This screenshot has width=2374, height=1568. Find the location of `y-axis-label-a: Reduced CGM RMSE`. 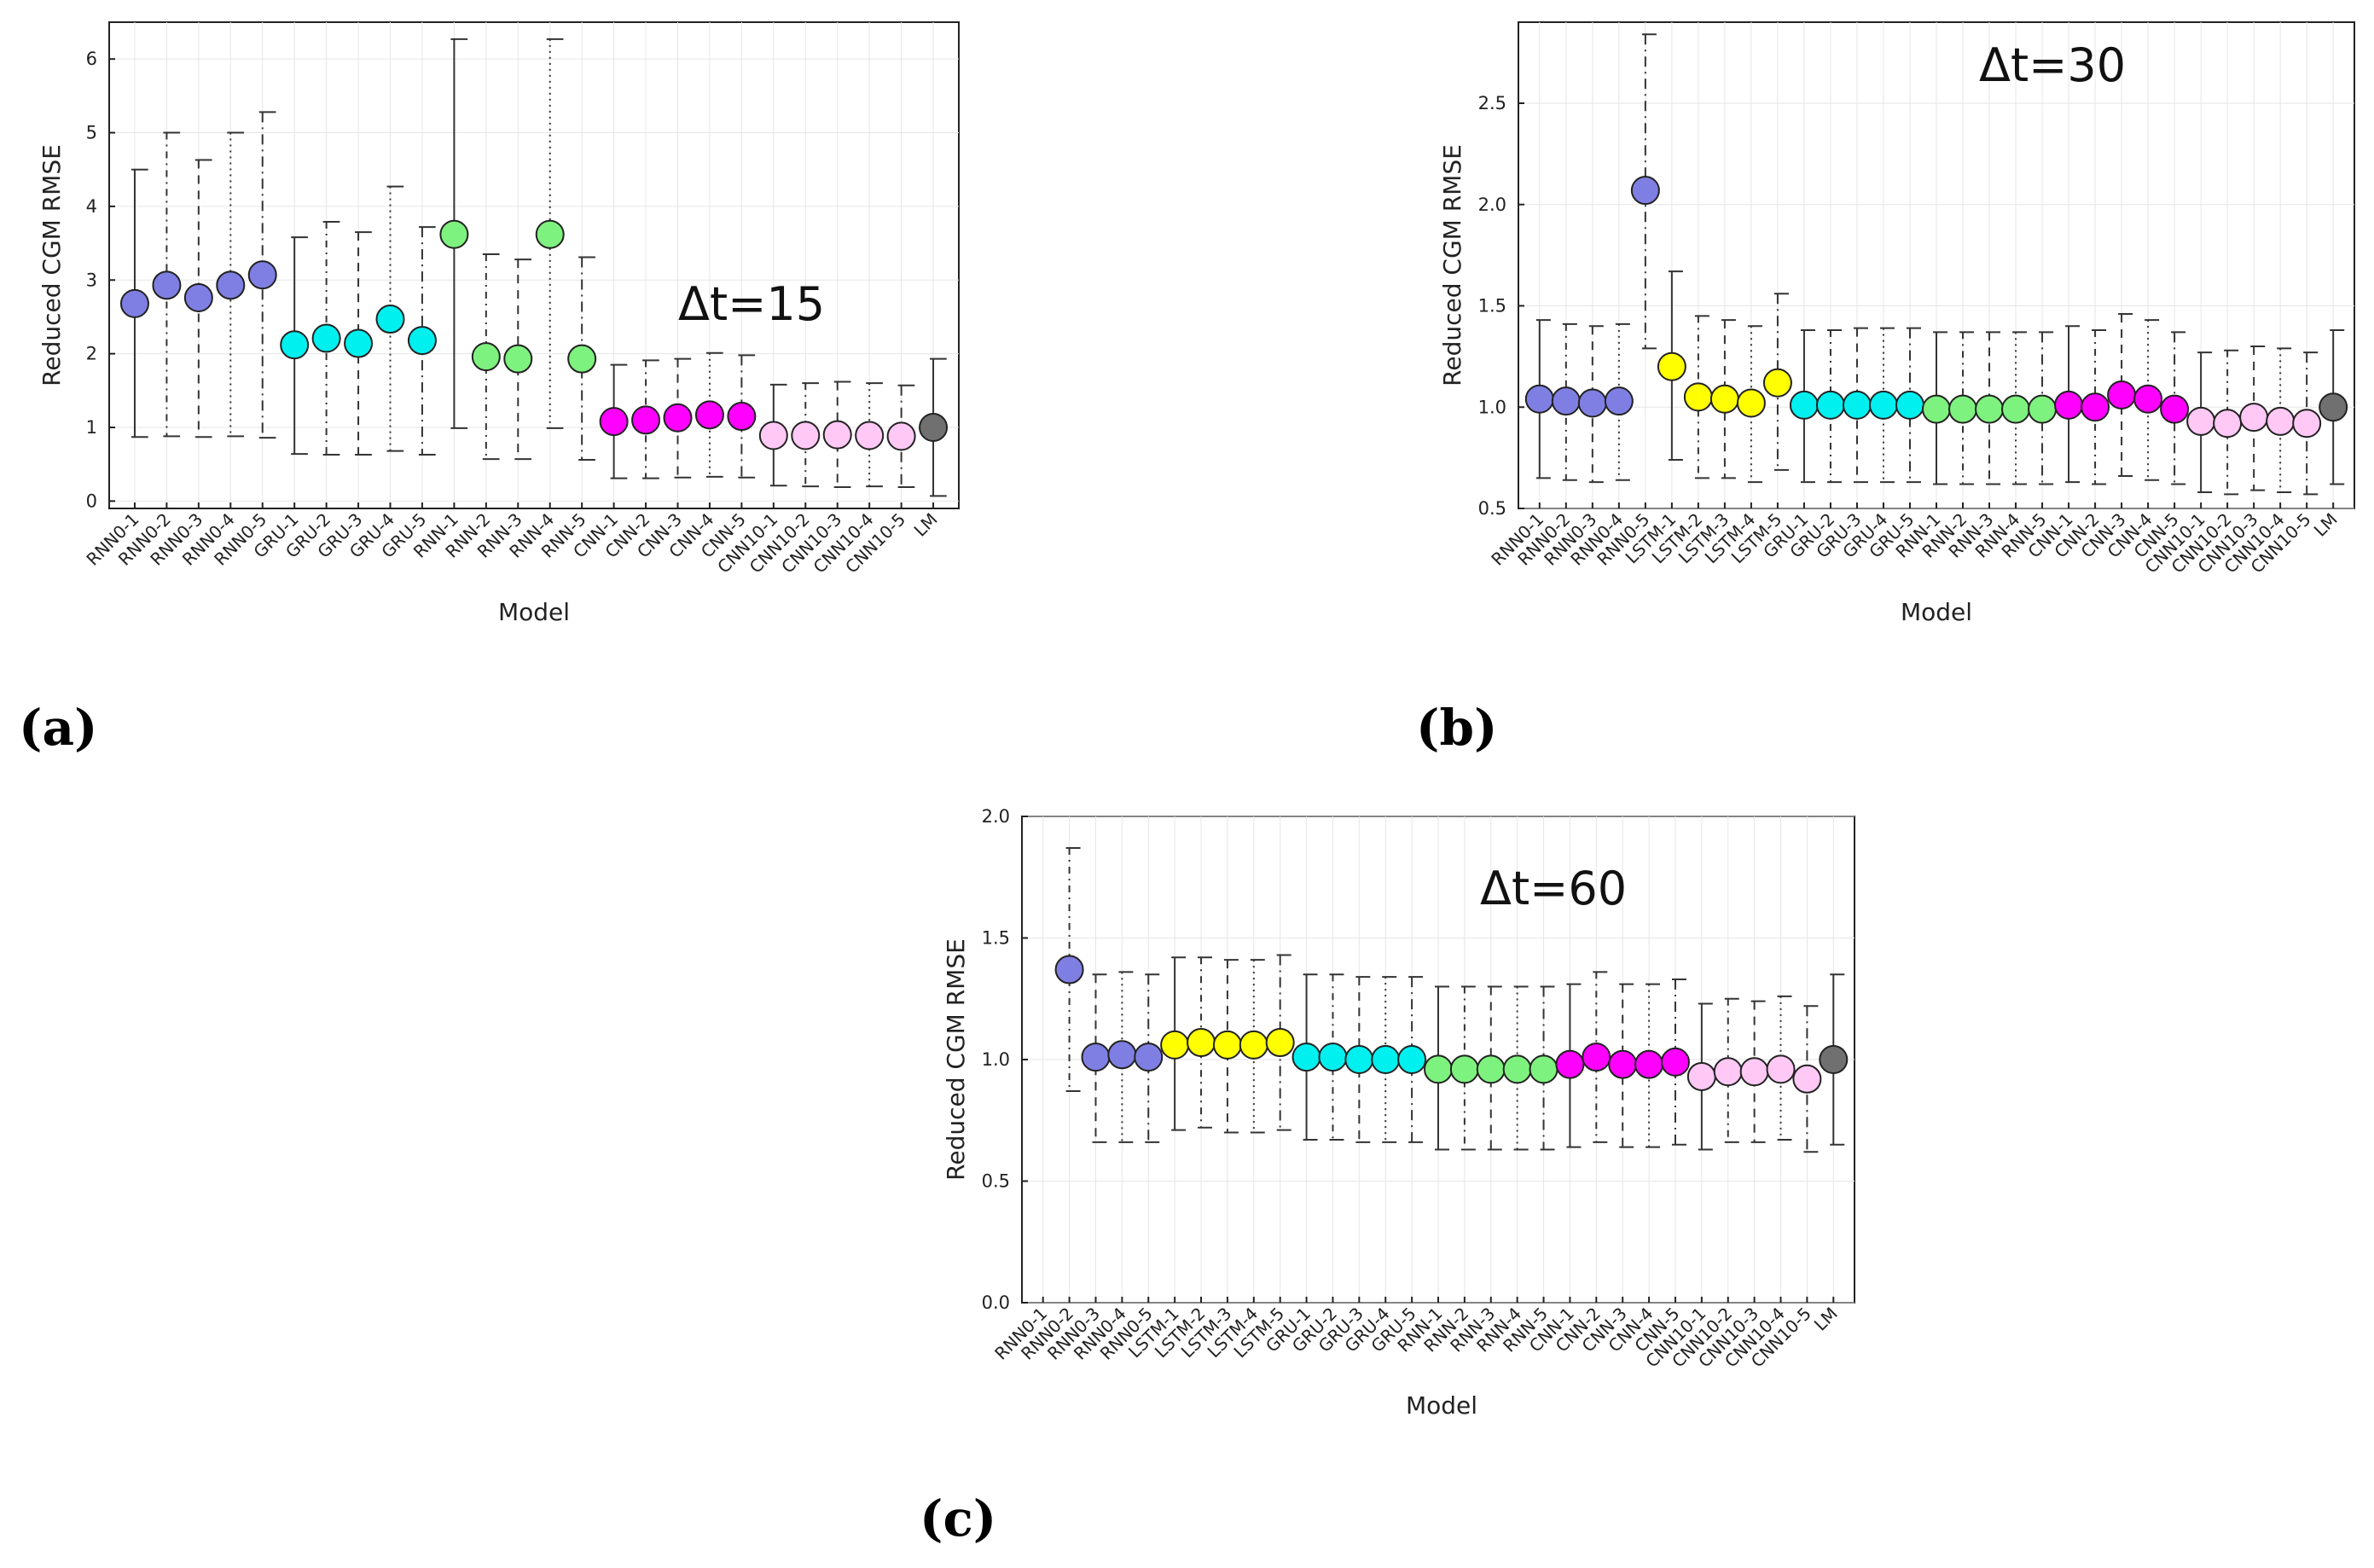

y-axis-label-a: Reduced CGM RMSE is located at coordinates (52, 265).